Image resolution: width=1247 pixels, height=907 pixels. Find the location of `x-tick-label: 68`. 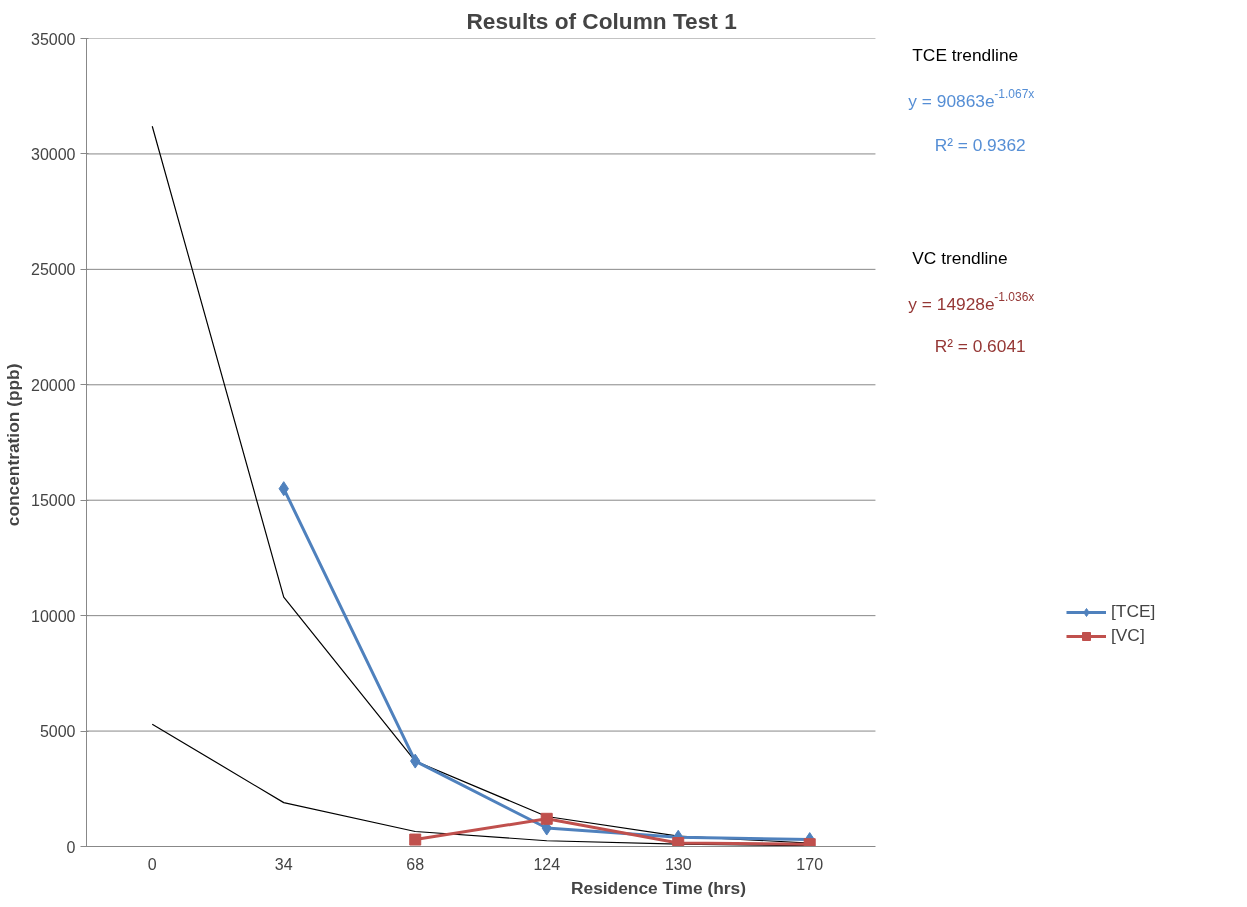

x-tick-label: 68 is located at coordinates (415, 864).